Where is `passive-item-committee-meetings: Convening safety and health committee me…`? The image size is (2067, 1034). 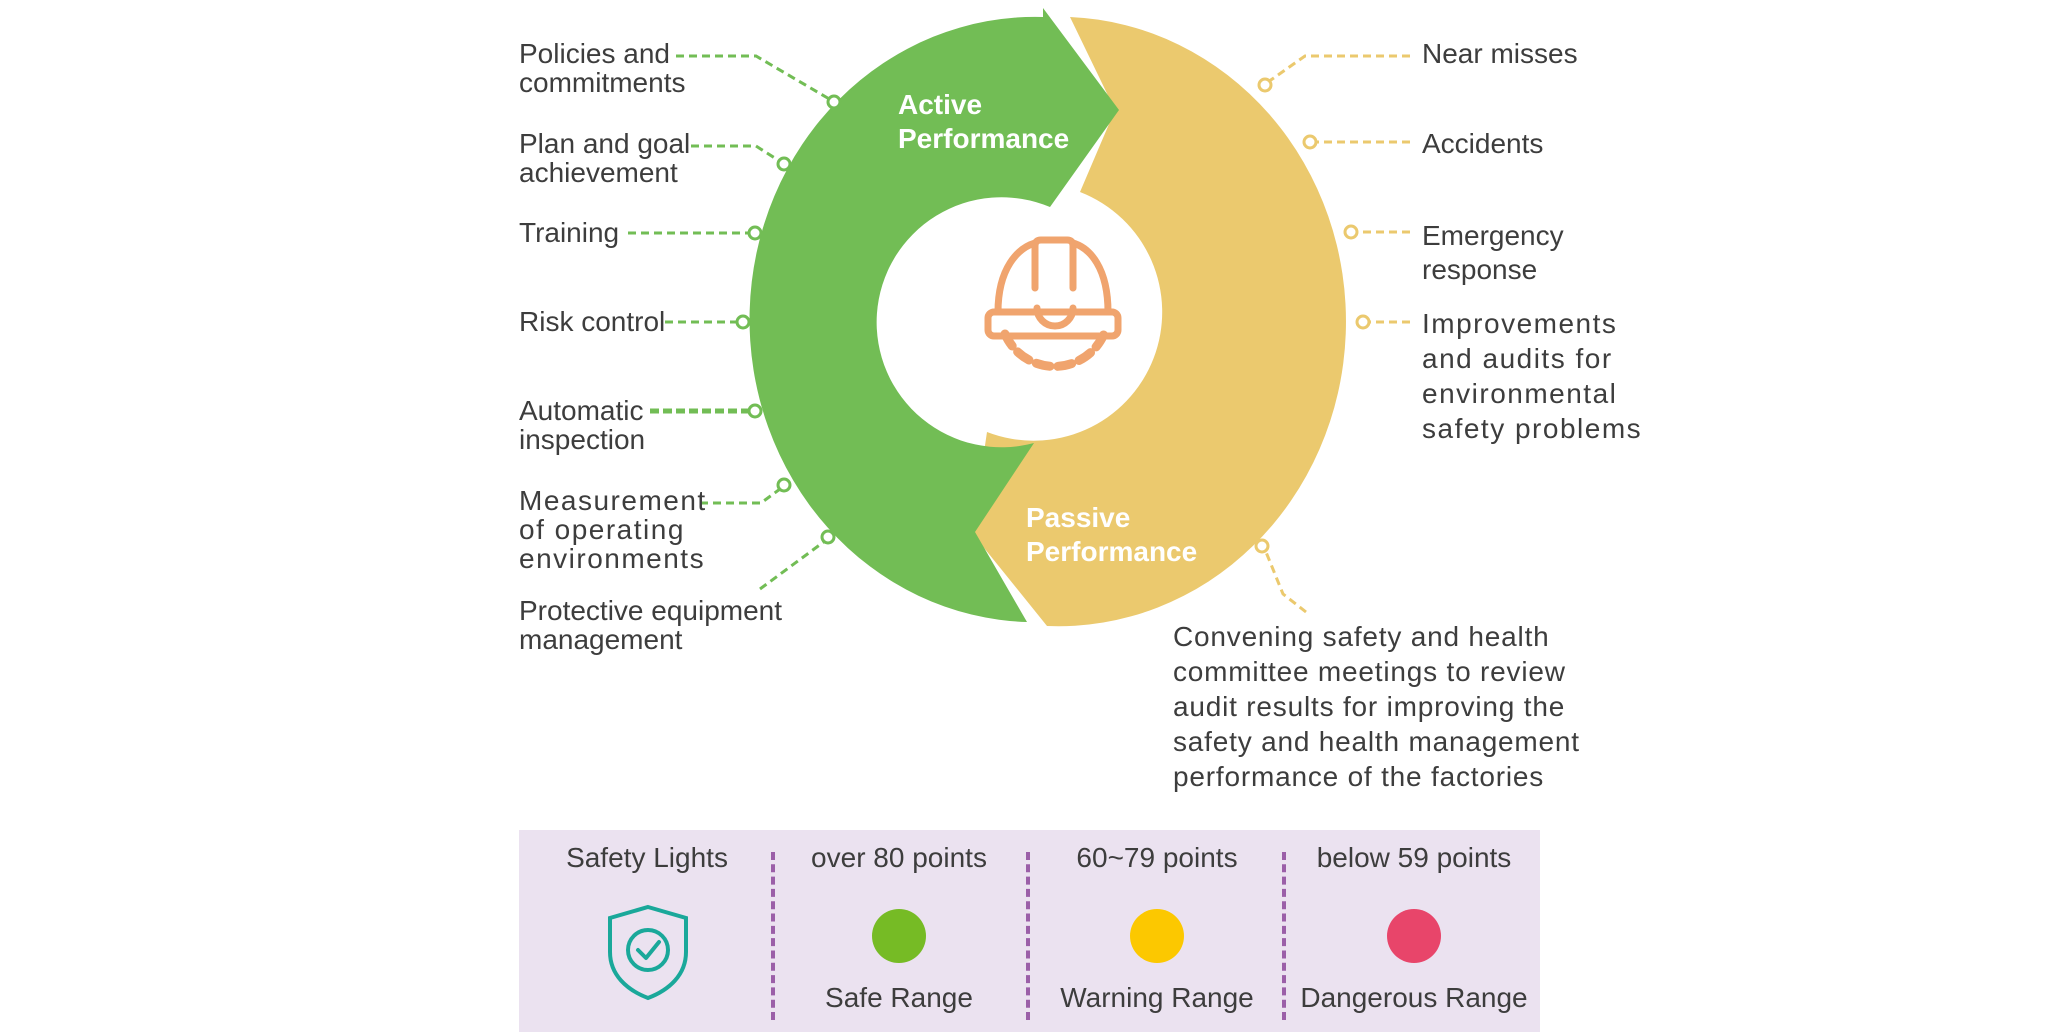
passive-item-committee-meetings: Convening safety and health committee me… is located at coordinates (1376, 706).